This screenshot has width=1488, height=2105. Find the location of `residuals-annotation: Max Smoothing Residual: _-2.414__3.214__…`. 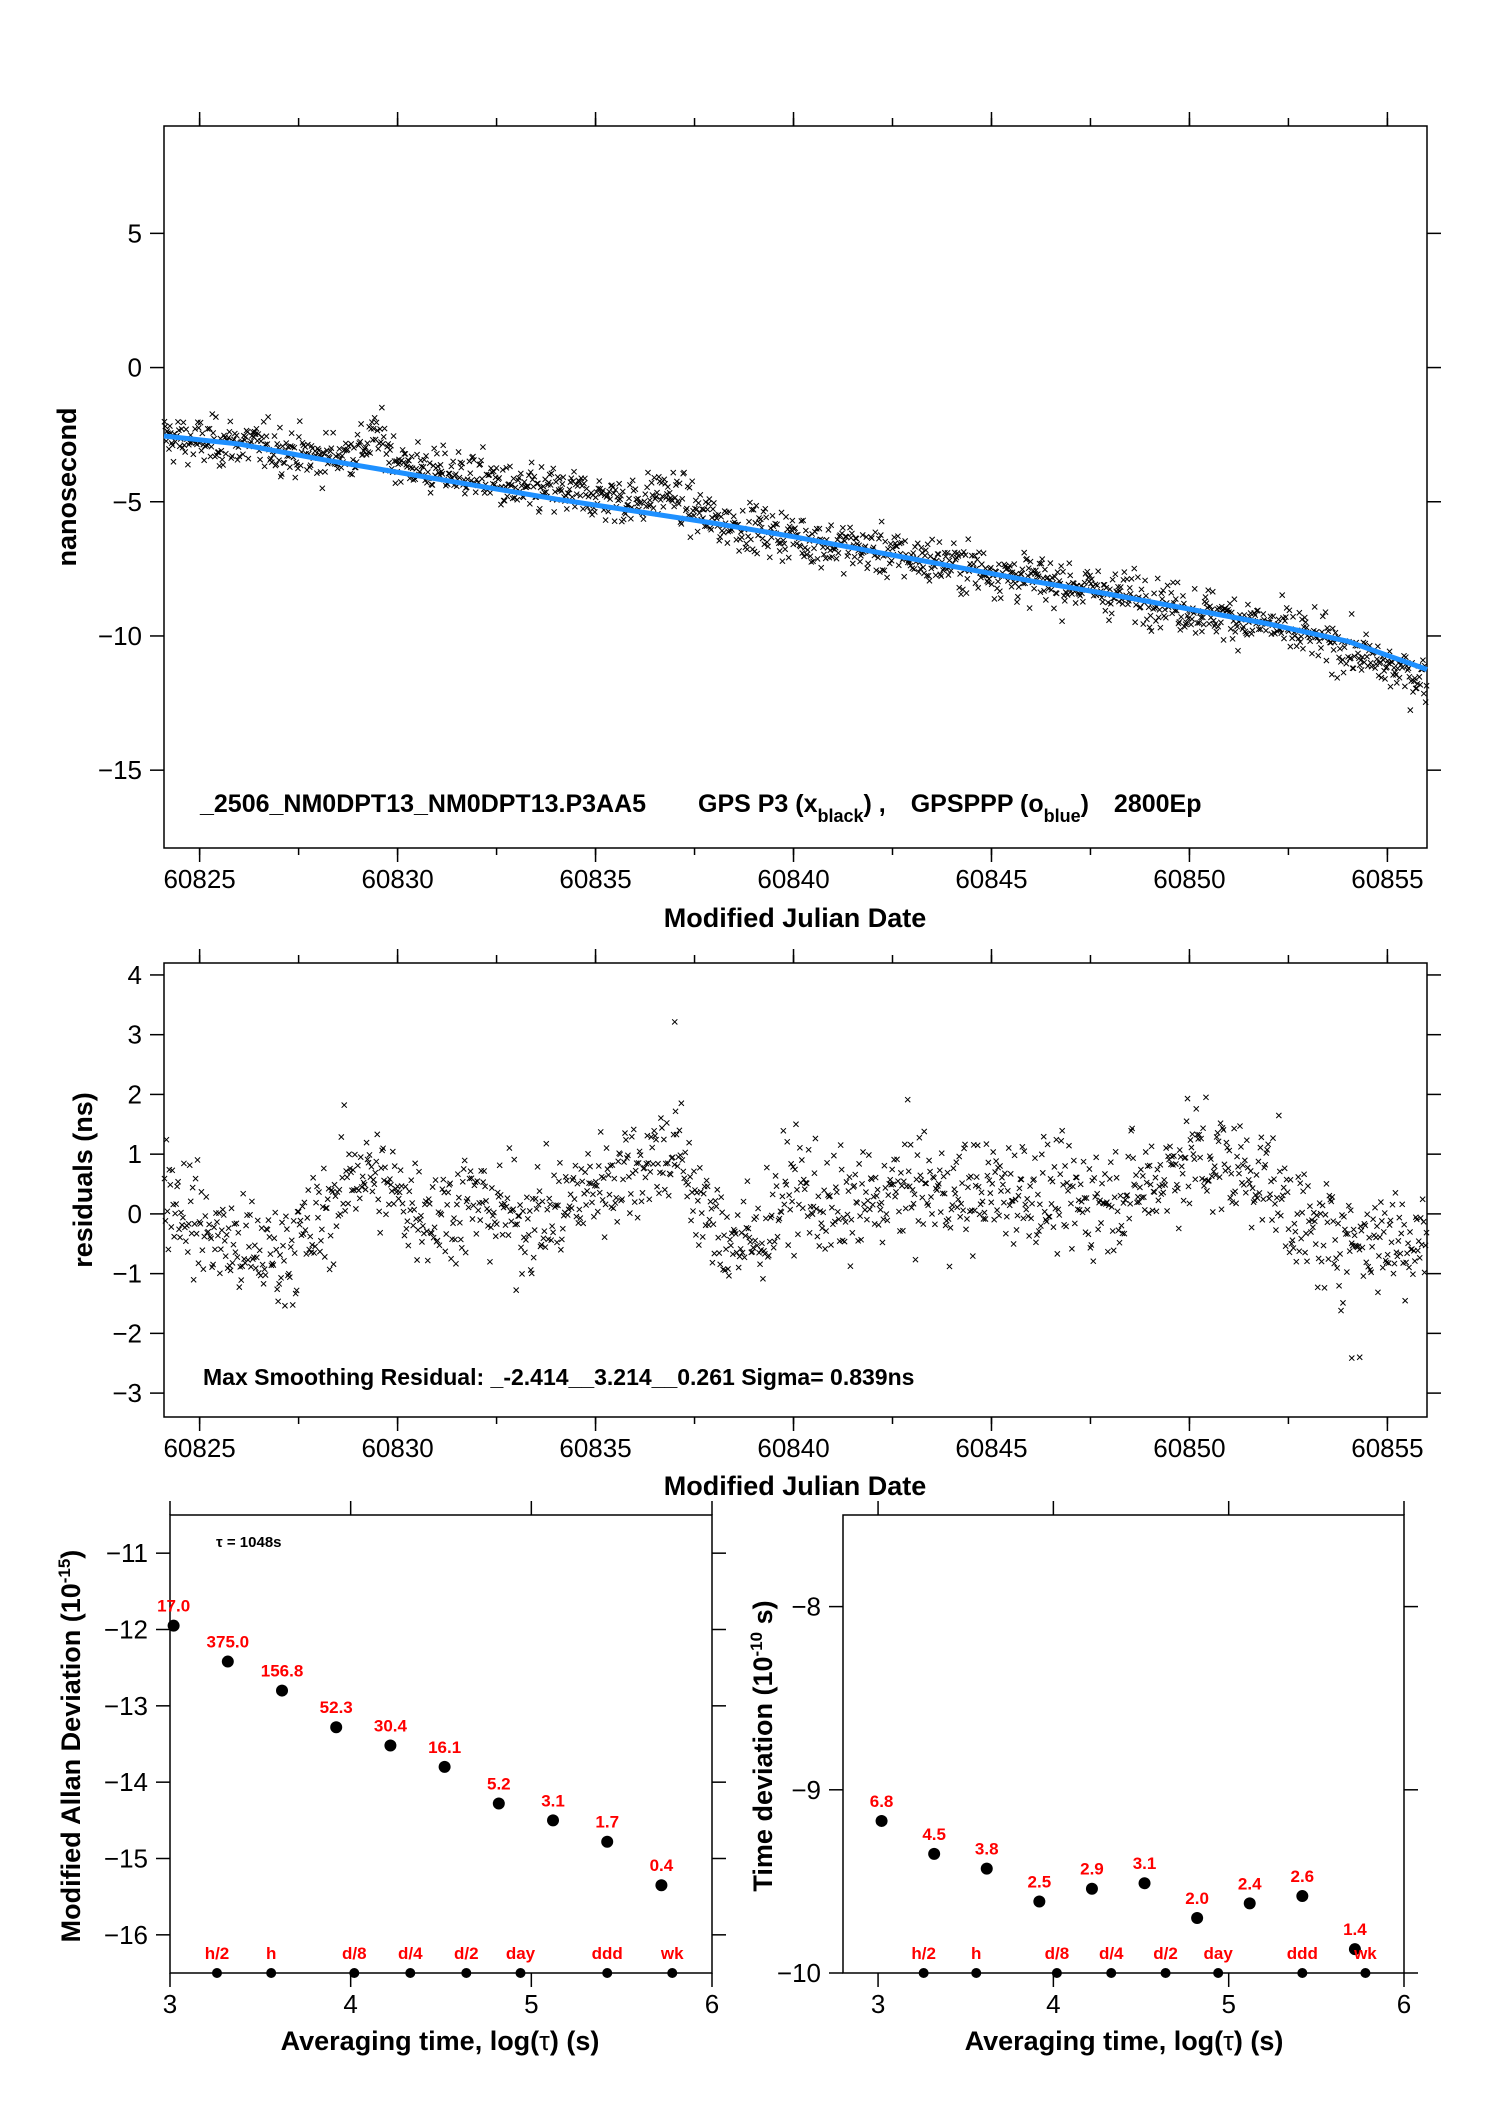

residuals-annotation: Max Smoothing Residual: _-2.414__3.214__… is located at coordinates (558, 1377).